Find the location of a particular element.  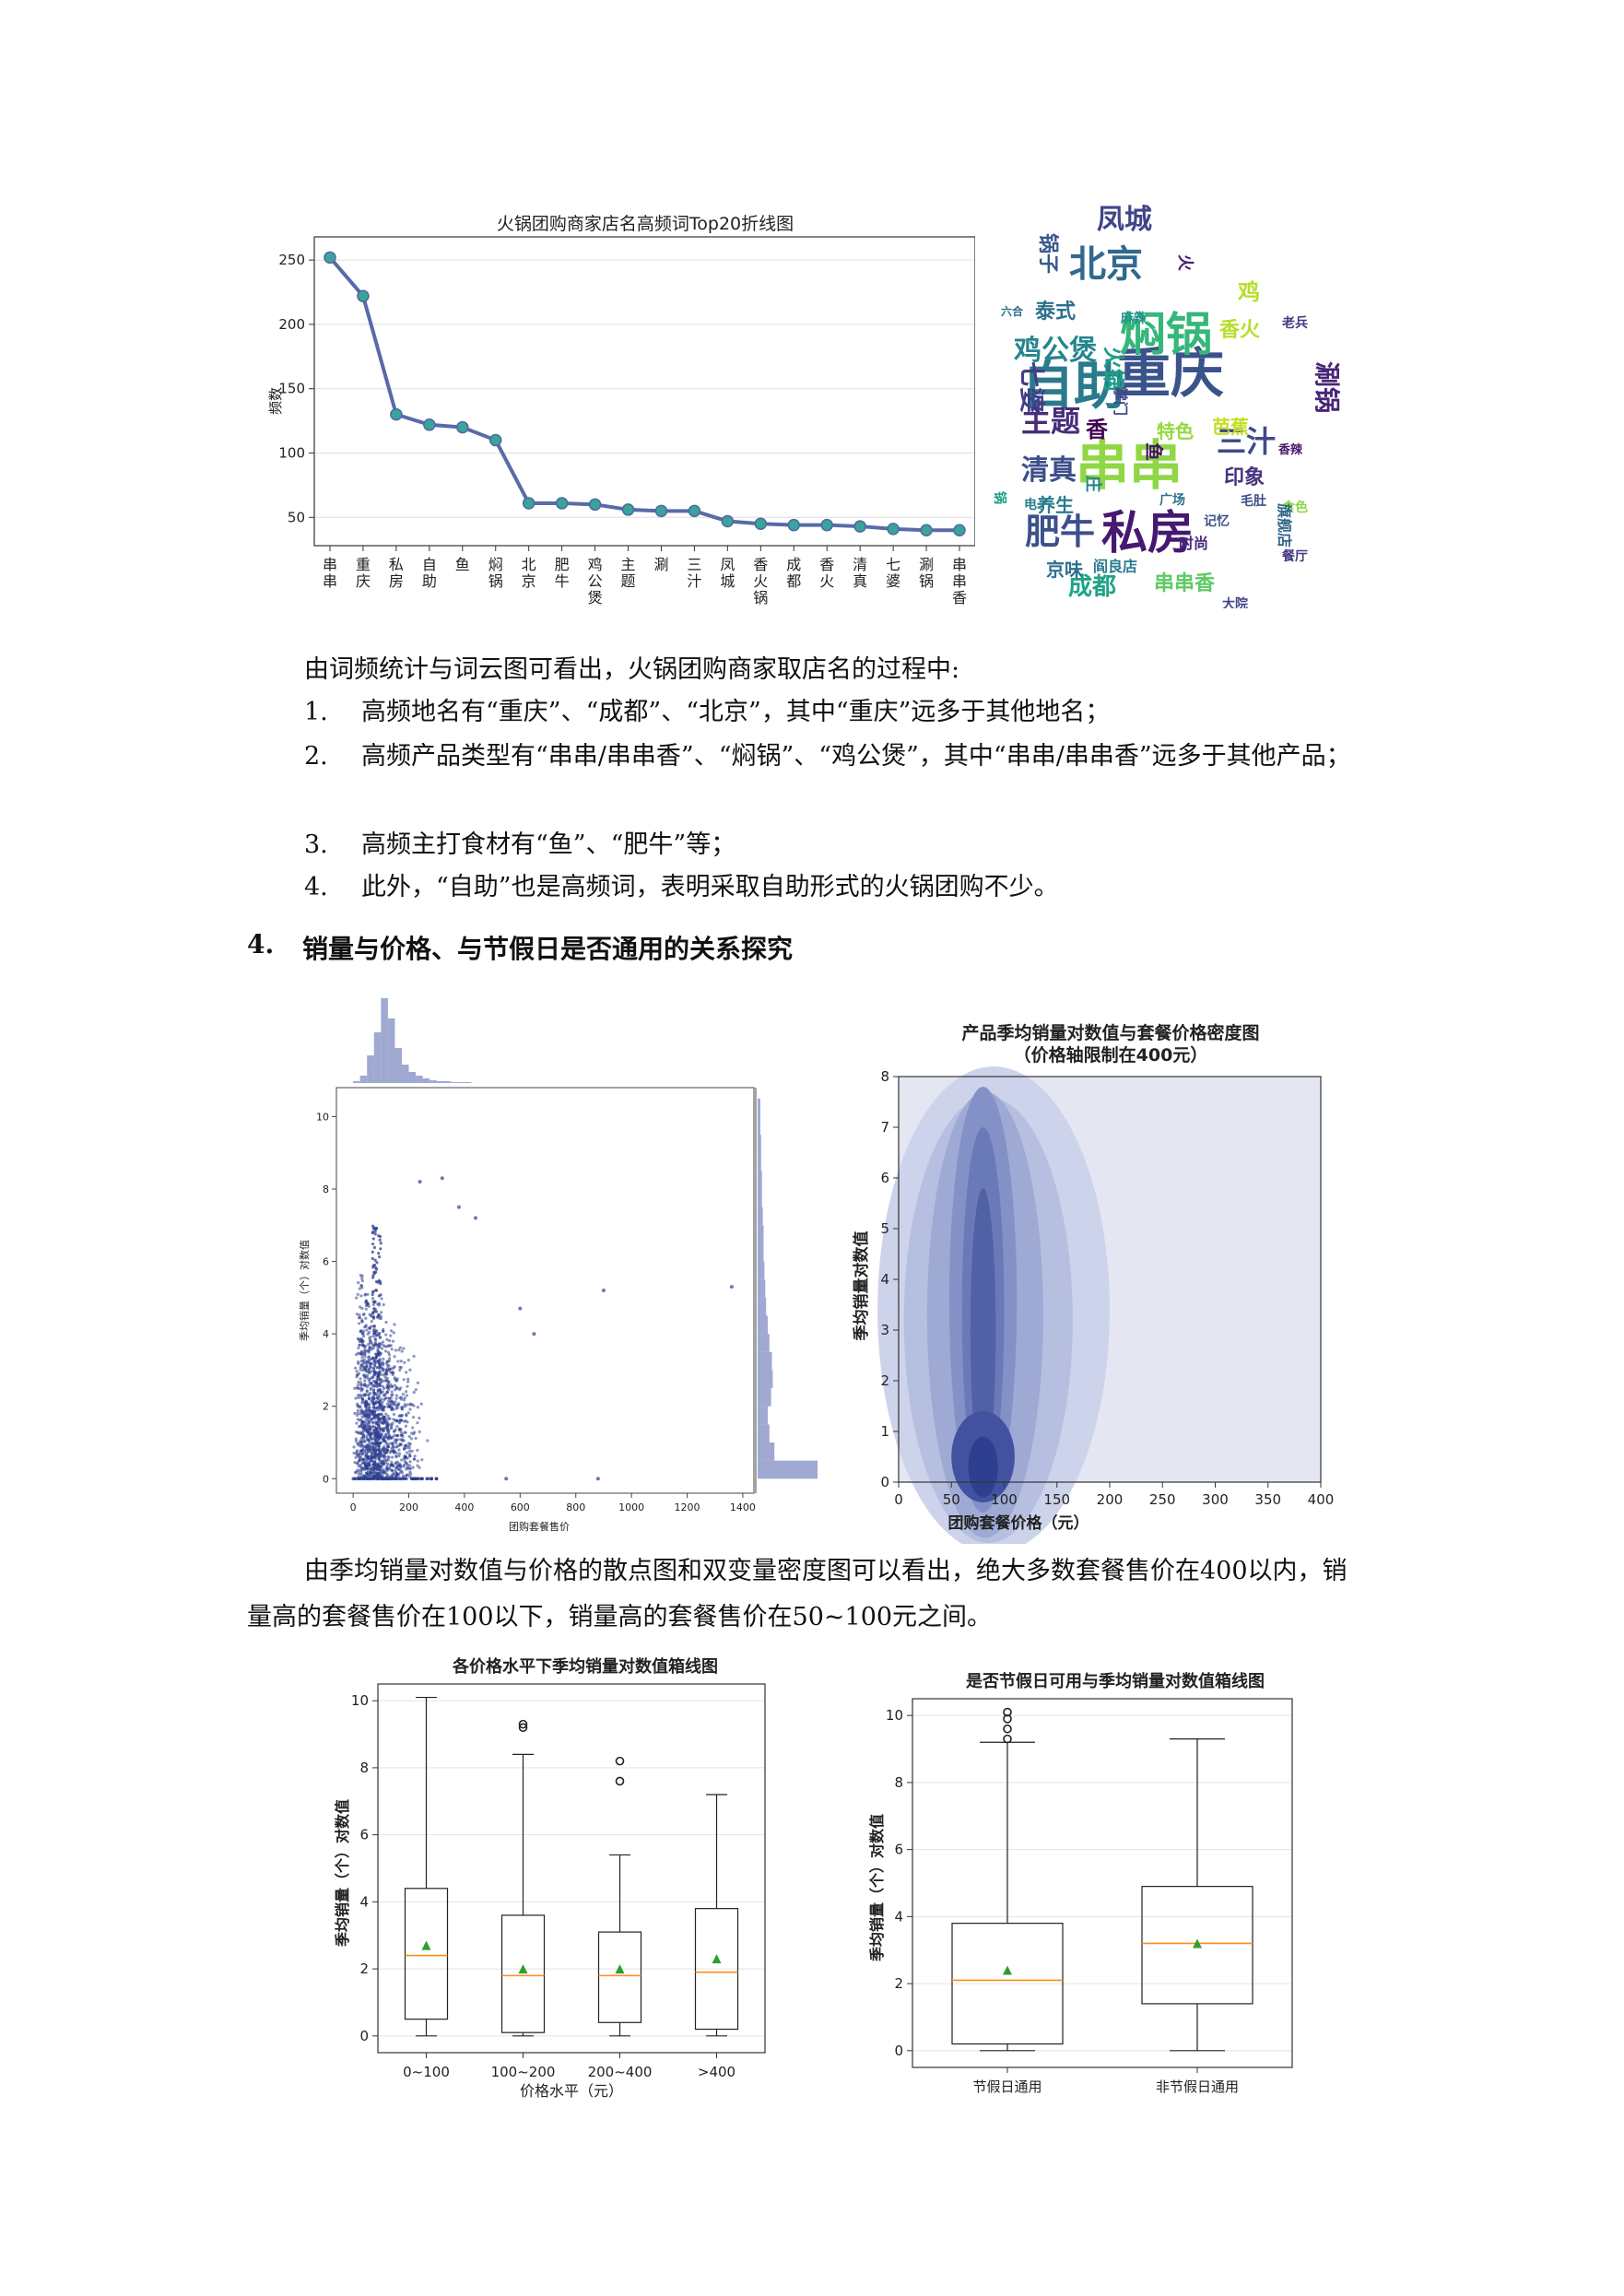

density-contour is located at coordinates (983, 1467).